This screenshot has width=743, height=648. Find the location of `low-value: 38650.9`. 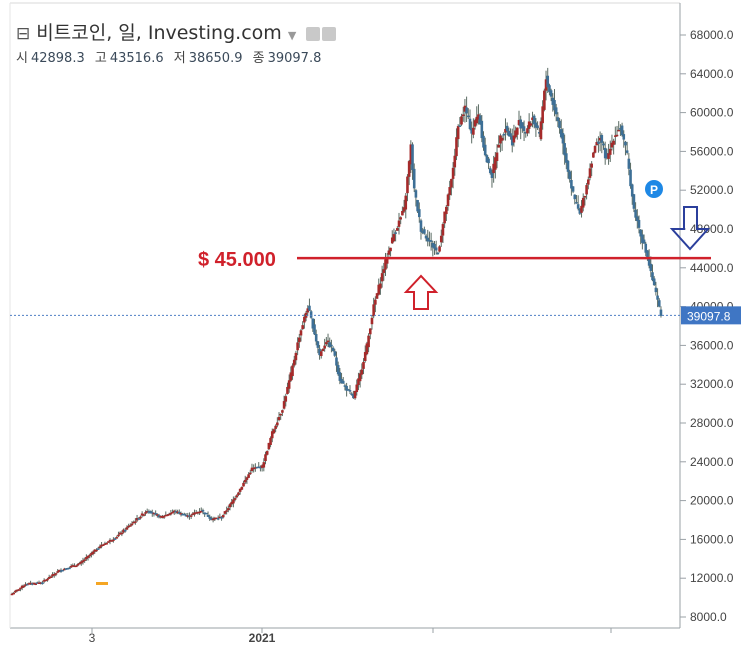

low-value: 38650.9 is located at coordinates (215, 58).